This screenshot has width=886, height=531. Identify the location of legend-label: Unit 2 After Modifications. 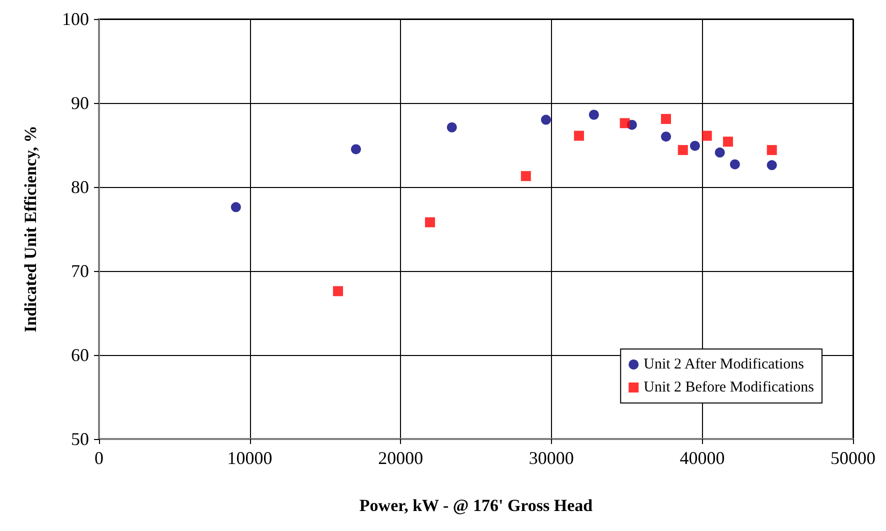
(724, 364).